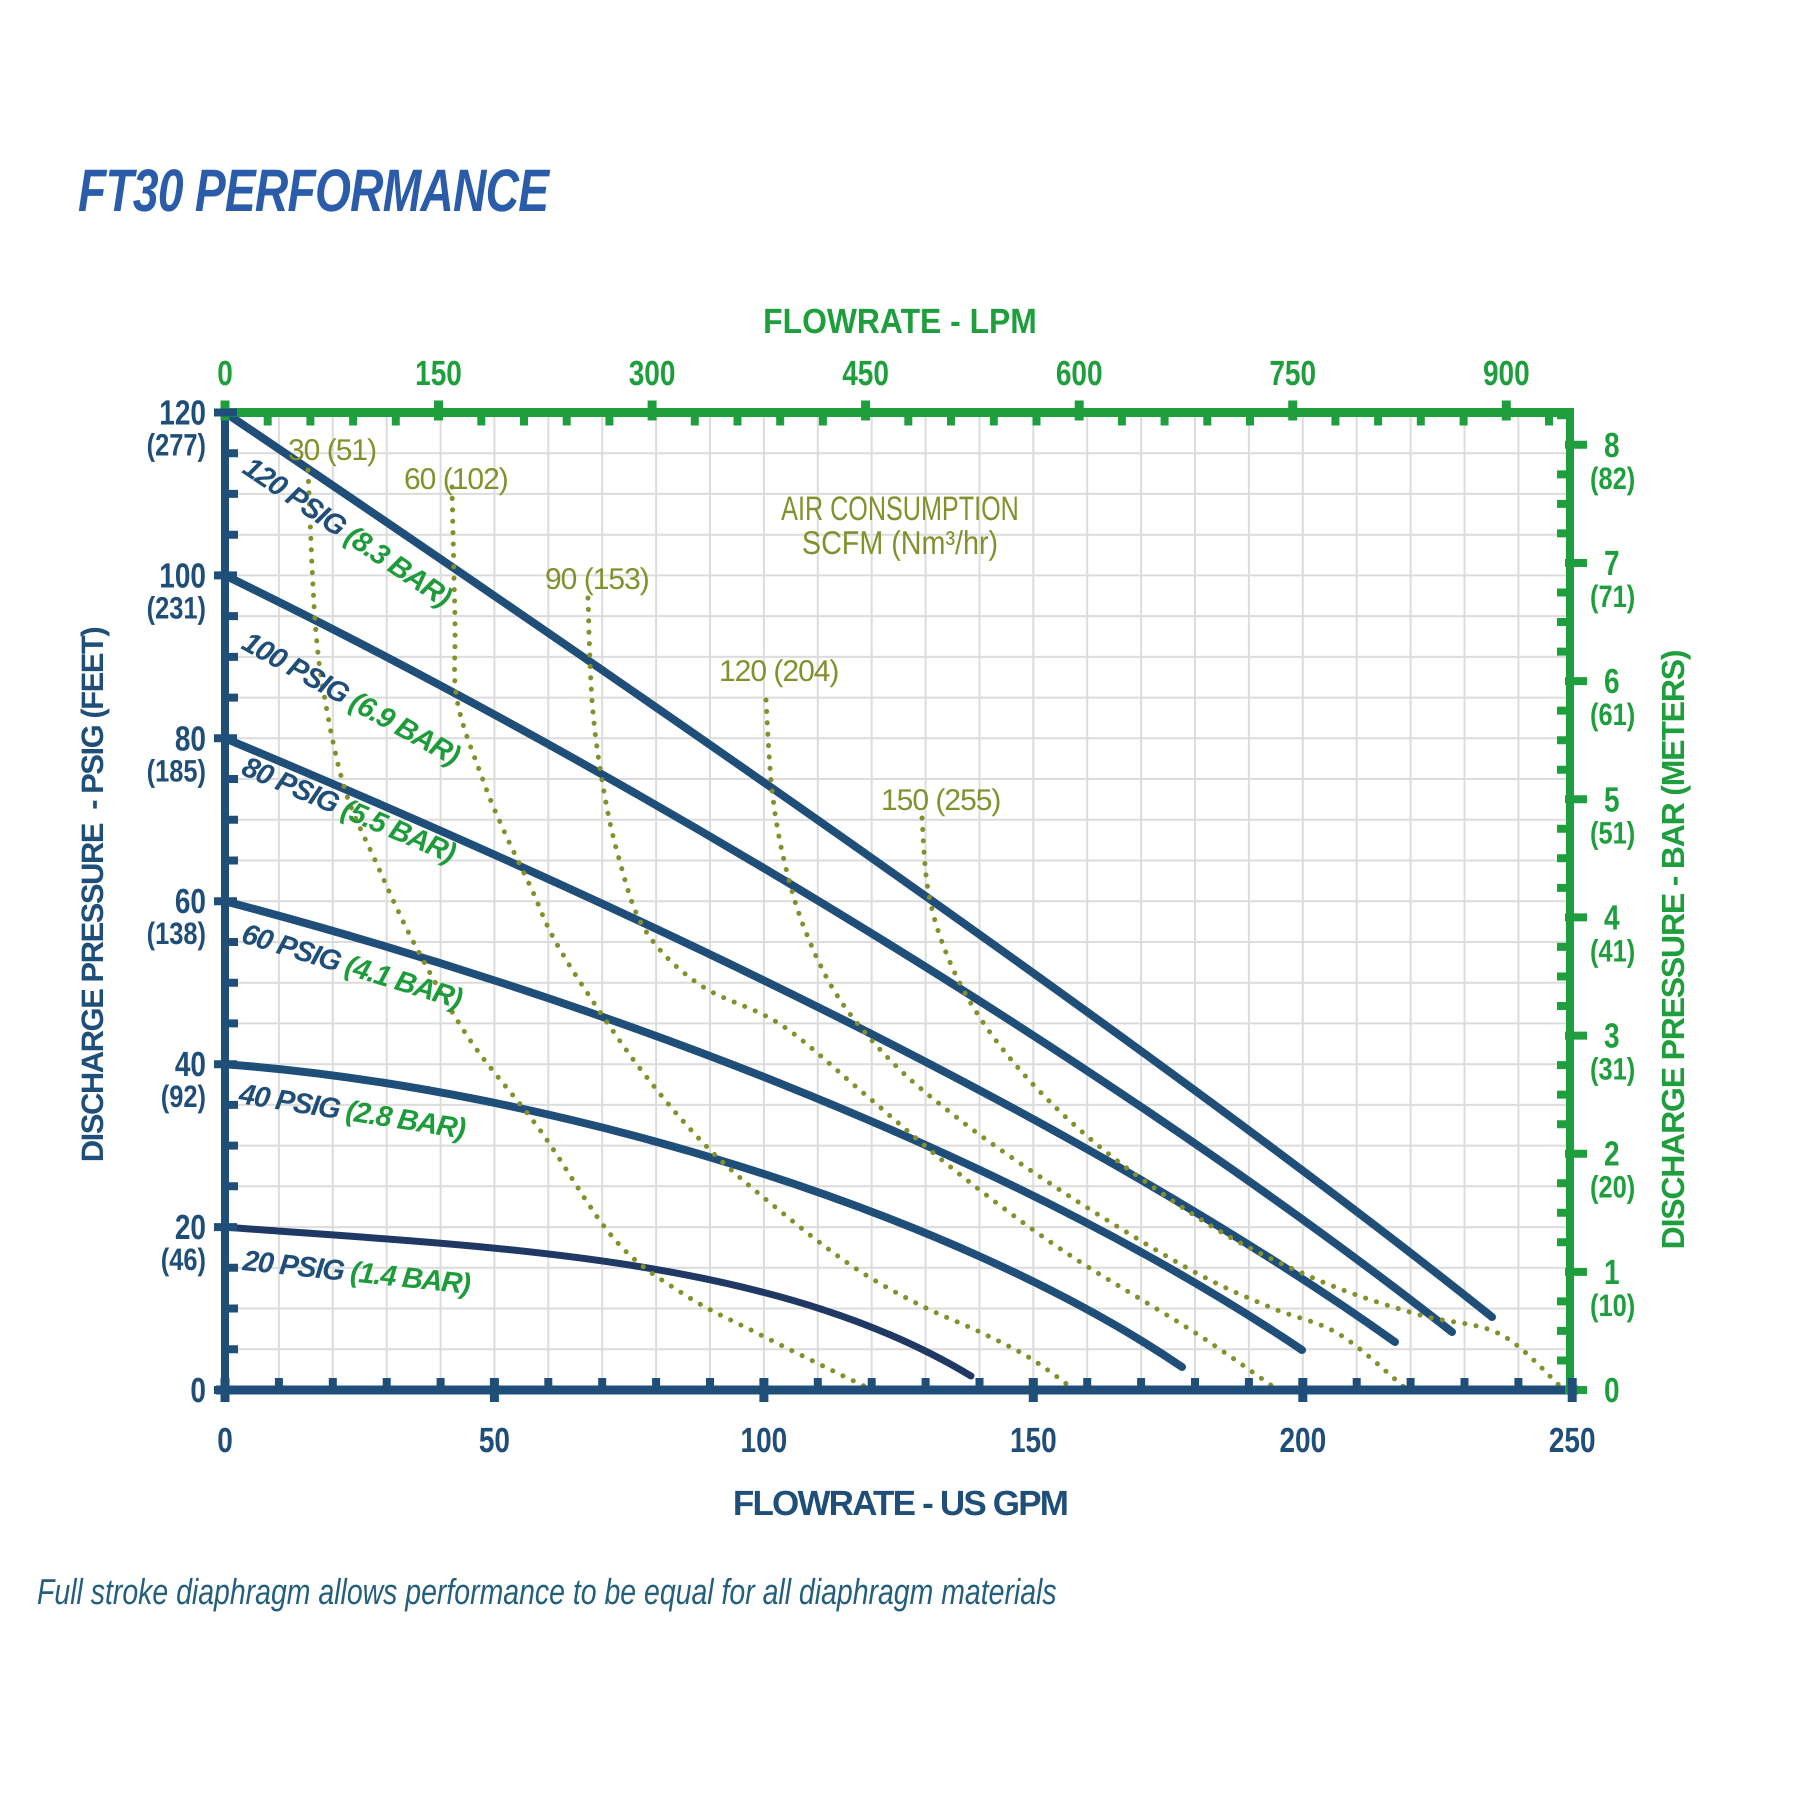 The width and height of the screenshot is (1800, 1800). I want to click on svg-text: 6, so click(1612, 681).